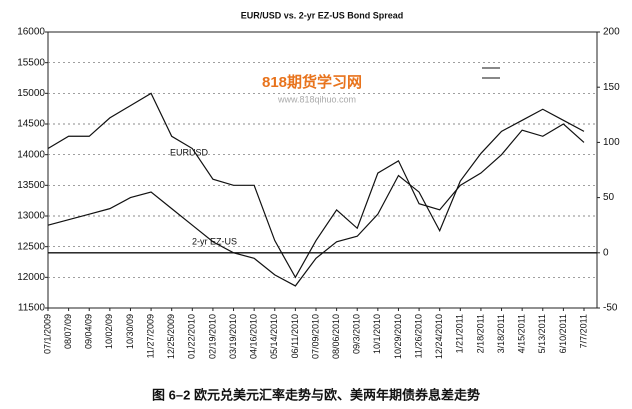 This screenshot has height=409, width=632. Describe the element at coordinates (214, 241) in the screenshot. I see `series-annotation: 2-yr EZ-US` at that location.